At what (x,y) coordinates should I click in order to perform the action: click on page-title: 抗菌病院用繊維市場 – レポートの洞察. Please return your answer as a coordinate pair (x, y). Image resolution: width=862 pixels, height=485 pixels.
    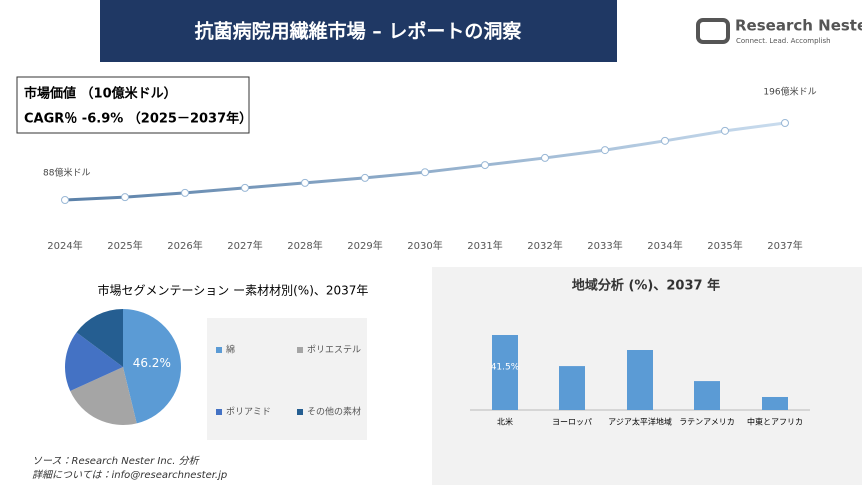
    Looking at the image, I should click on (359, 31).